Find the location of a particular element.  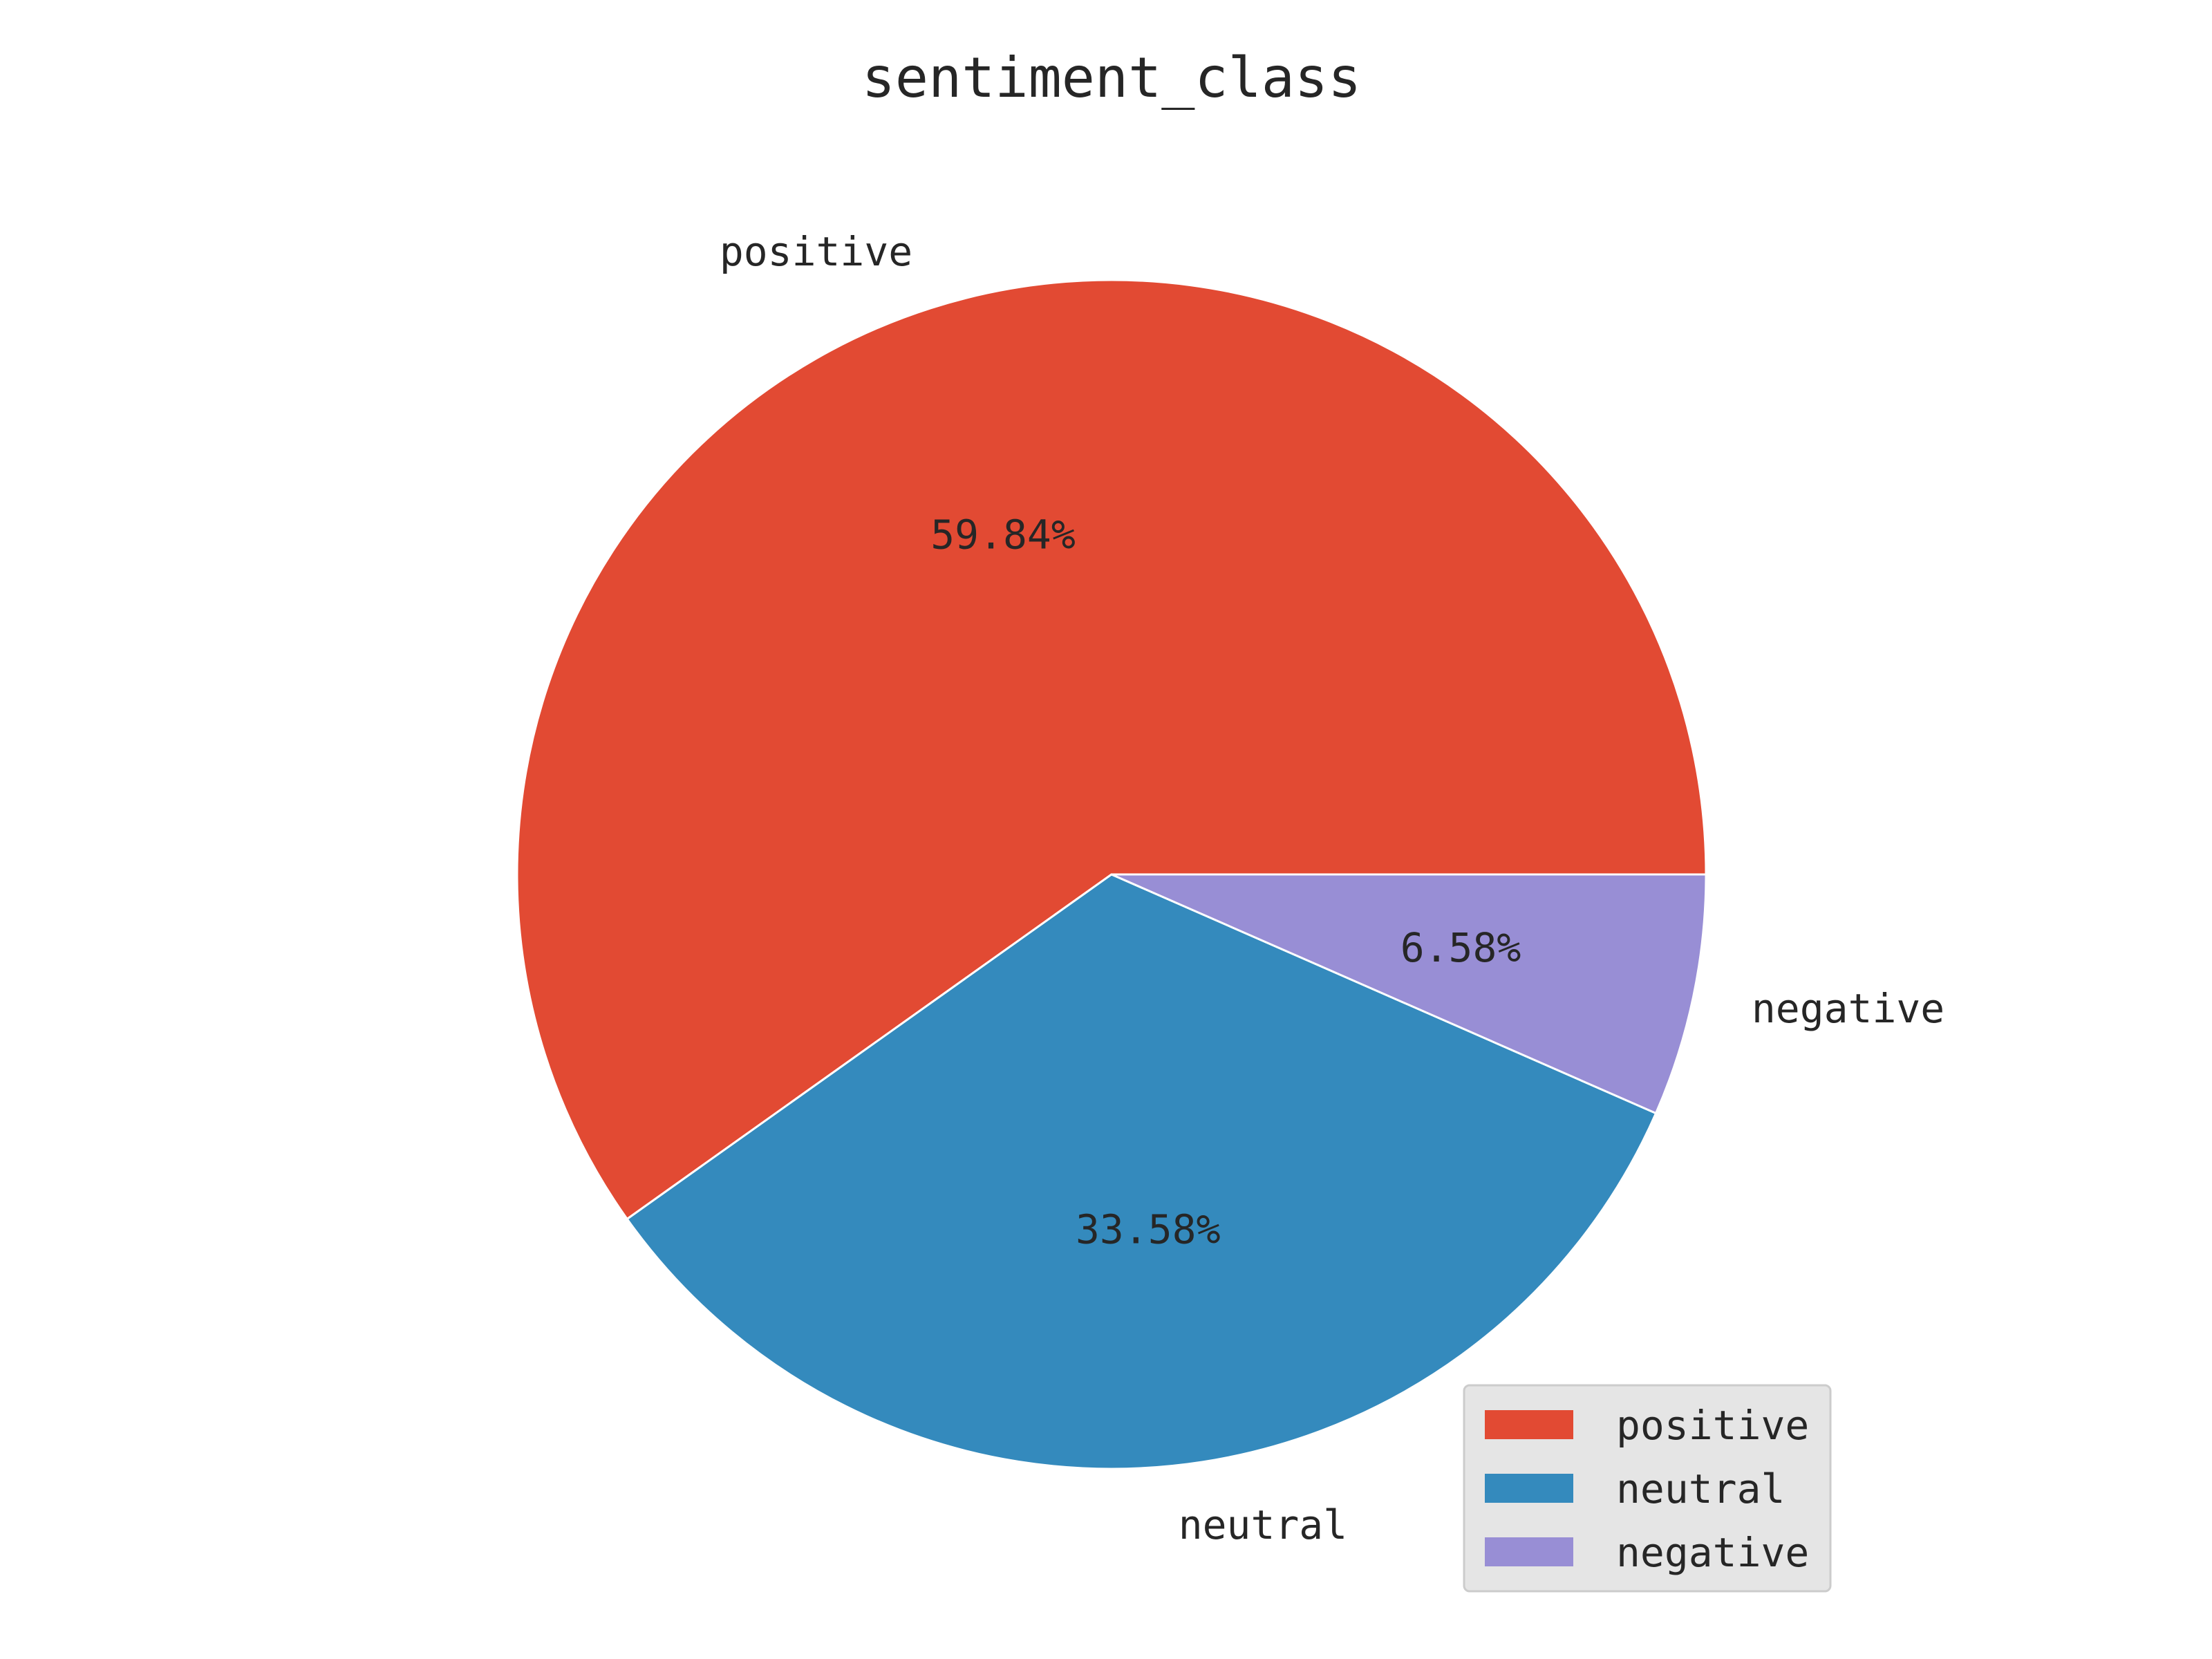

legend-swatch-positive is located at coordinates (1529, 1424).